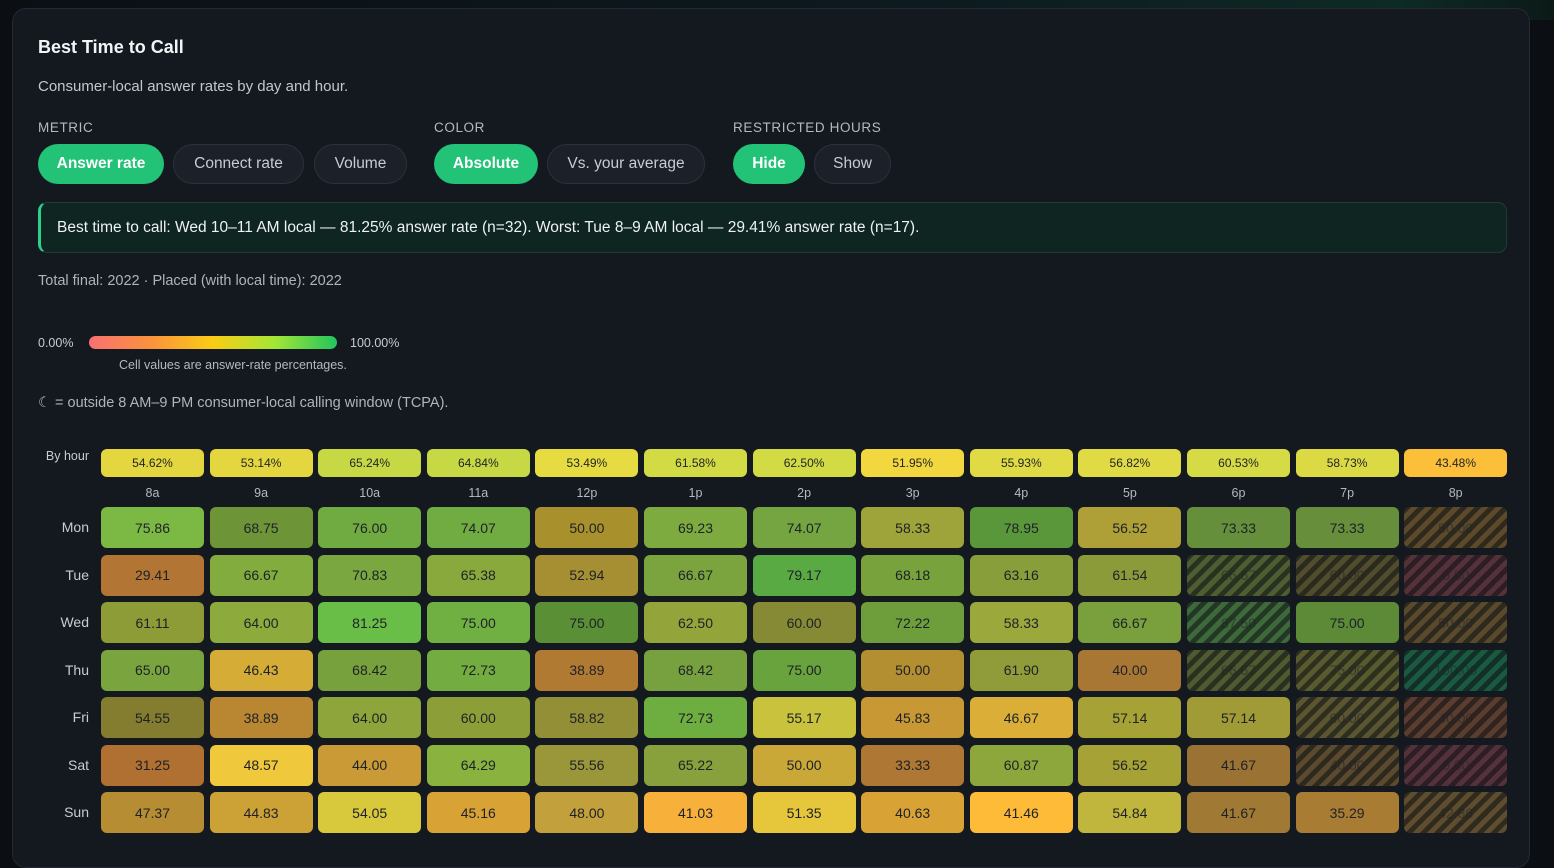  What do you see at coordinates (913, 527) in the screenshot?
I see `heatmap-cell-mon-3p: 58.33` at bounding box center [913, 527].